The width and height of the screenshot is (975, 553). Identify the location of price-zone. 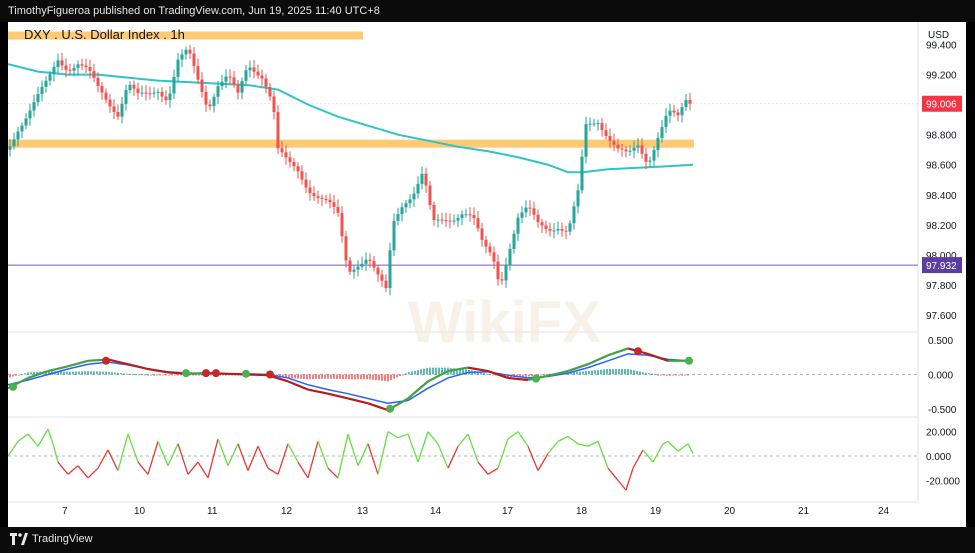
(351, 143).